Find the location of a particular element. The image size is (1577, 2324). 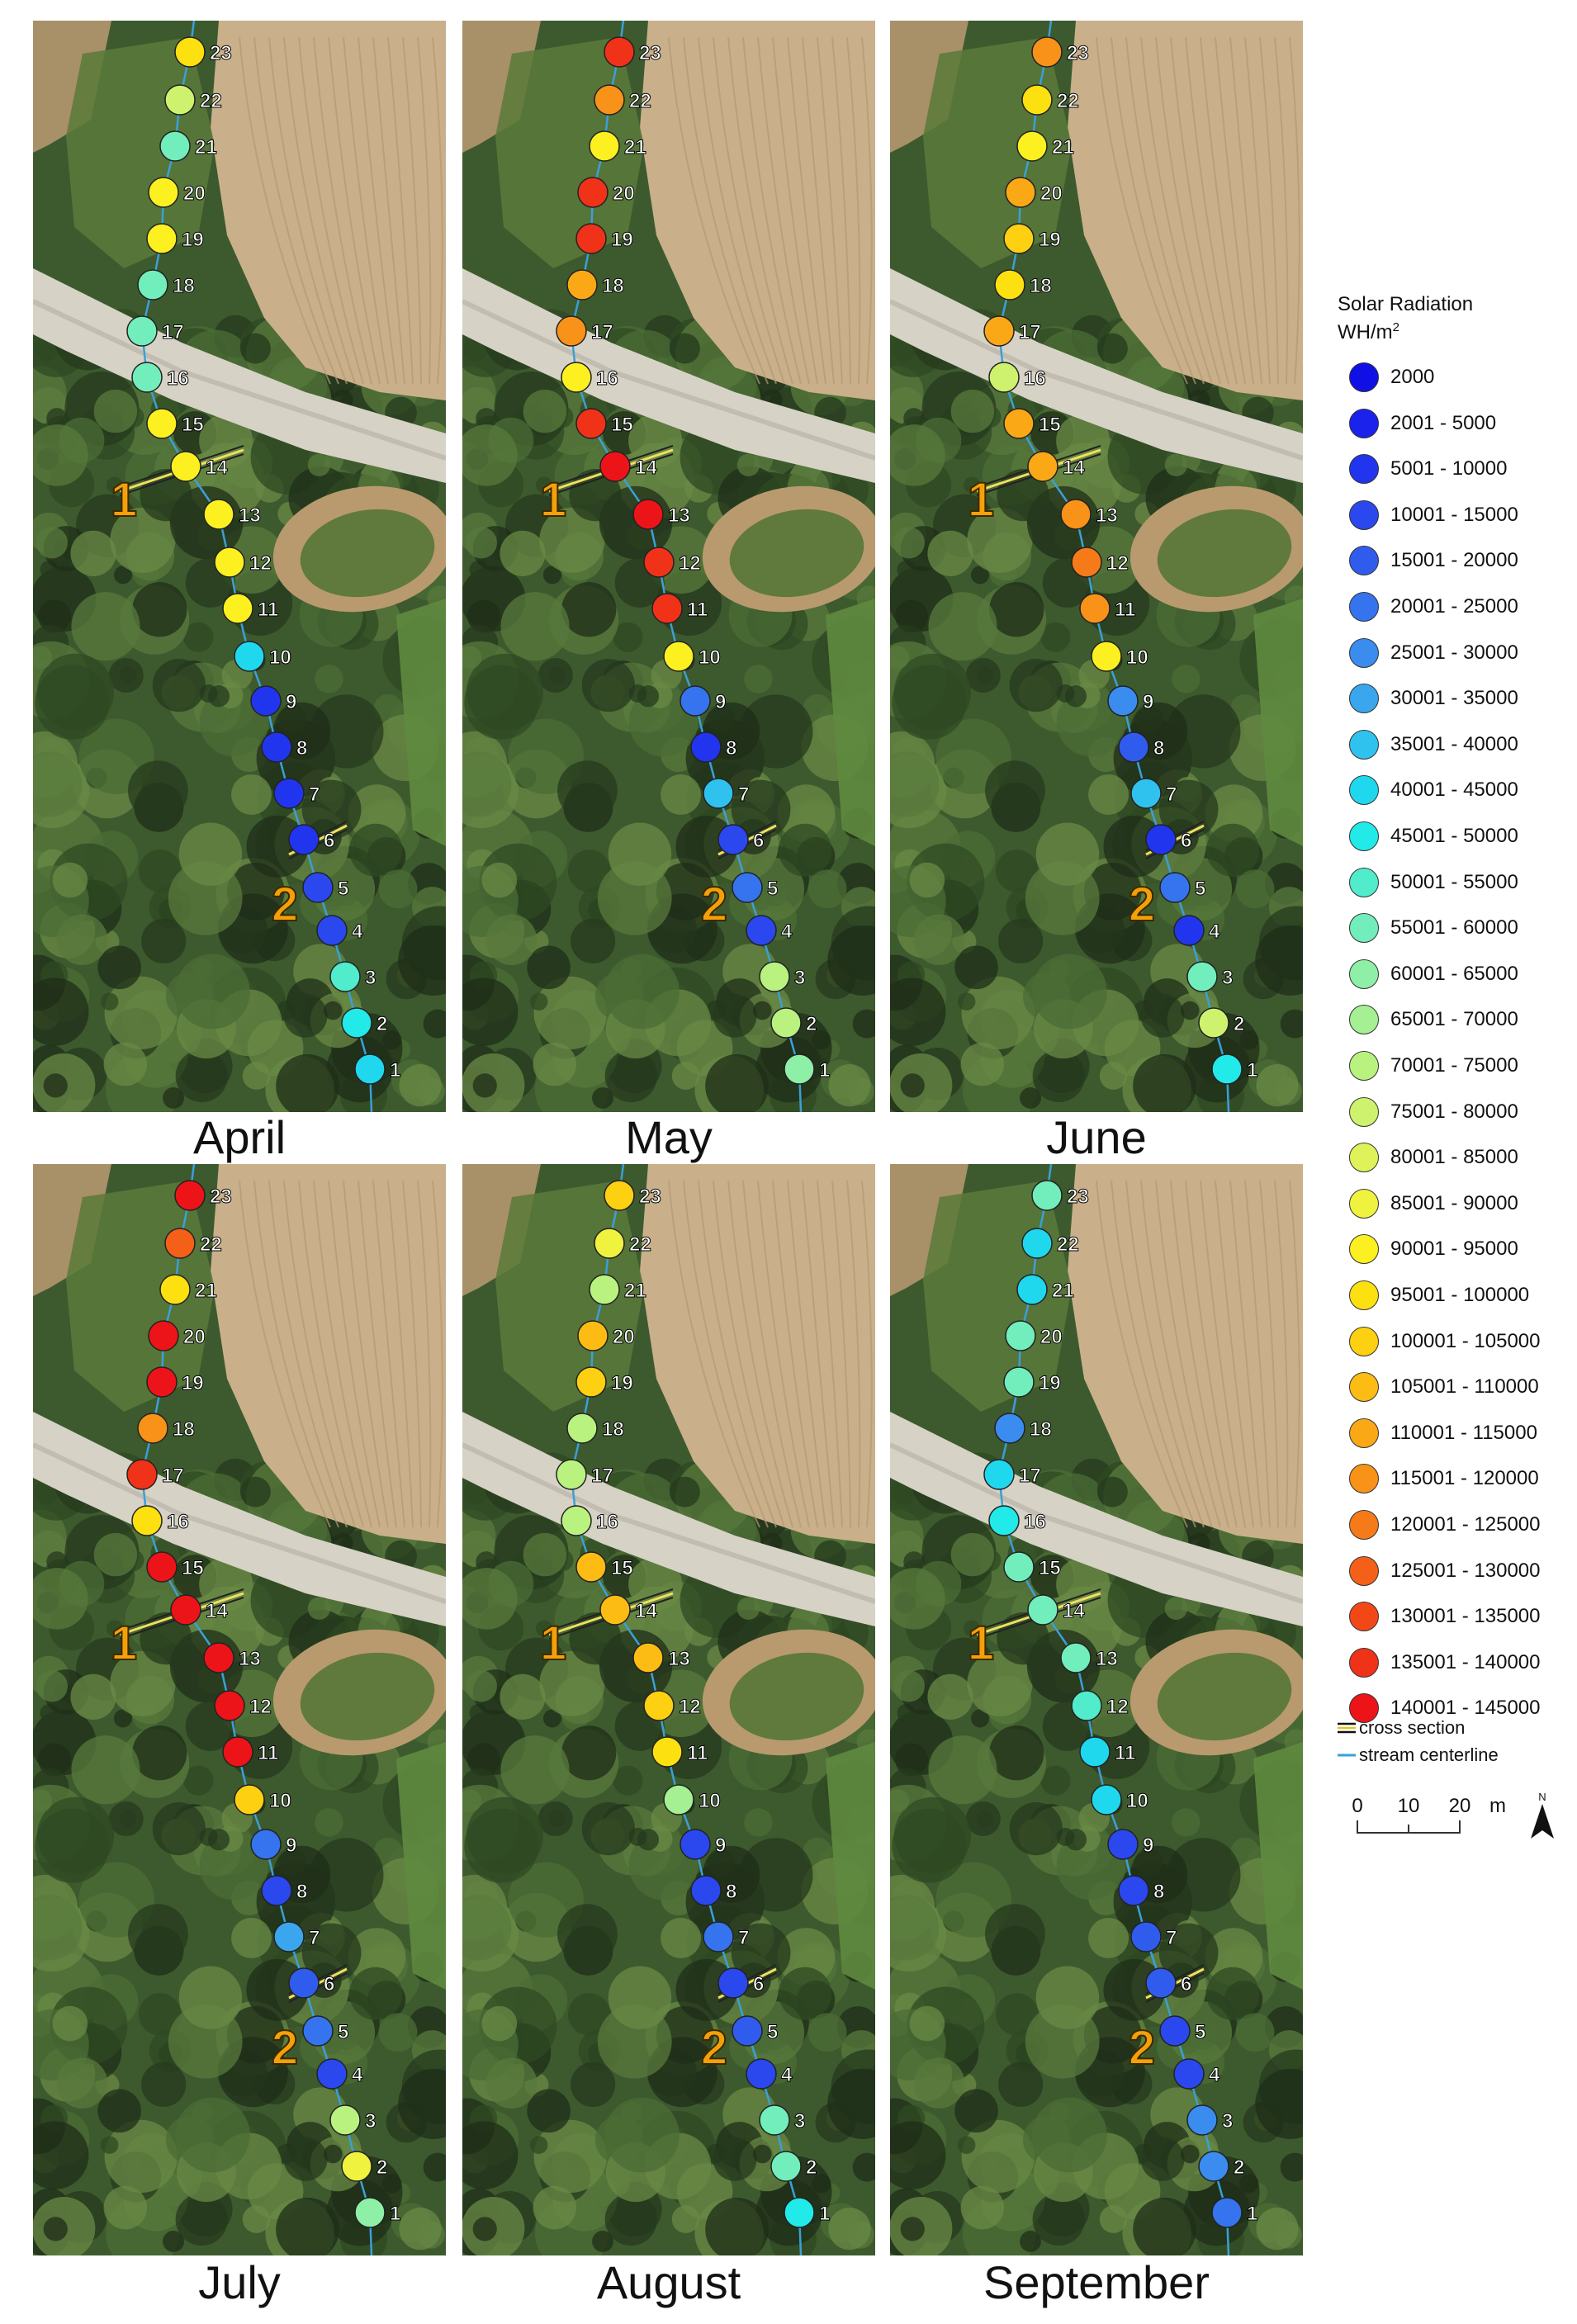

radiation-point: 15 is located at coordinates (175, 1567).